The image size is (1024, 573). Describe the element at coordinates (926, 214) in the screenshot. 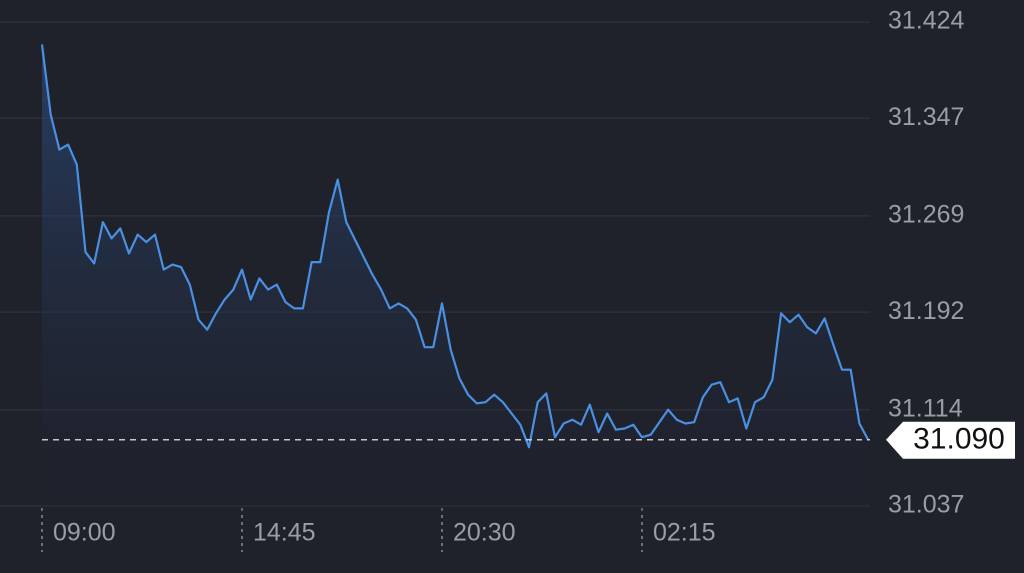

I see `y-tick-label: 31.269` at that location.